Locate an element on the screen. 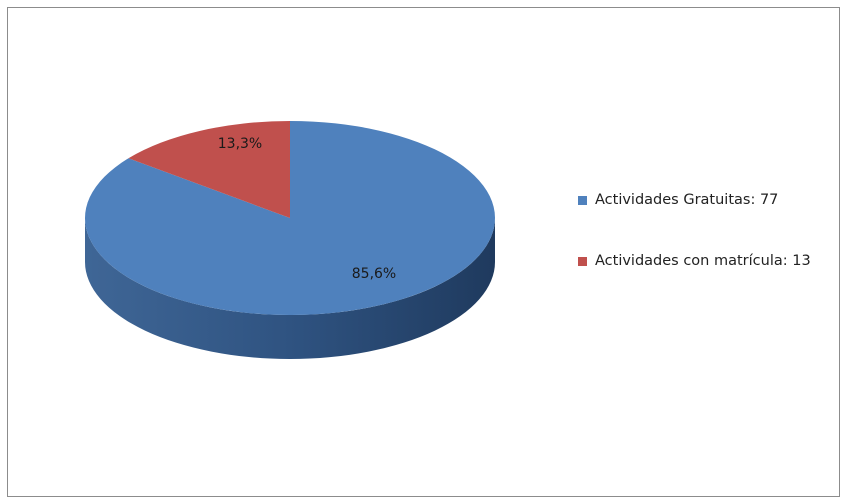 The height and width of the screenshot is (497, 850). legend-item-matricula: Actividades con matrícula: 13 is located at coordinates (710, 261).